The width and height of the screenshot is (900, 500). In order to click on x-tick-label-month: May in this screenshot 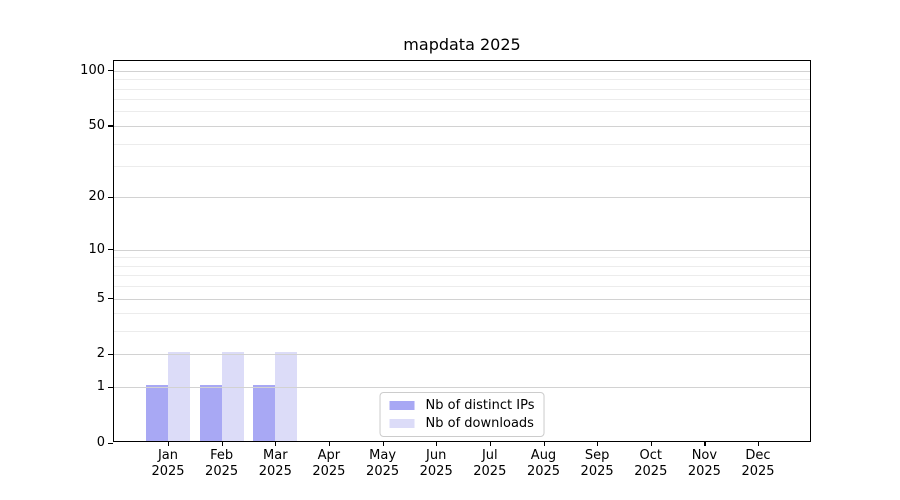, I will do `click(383, 455)`.